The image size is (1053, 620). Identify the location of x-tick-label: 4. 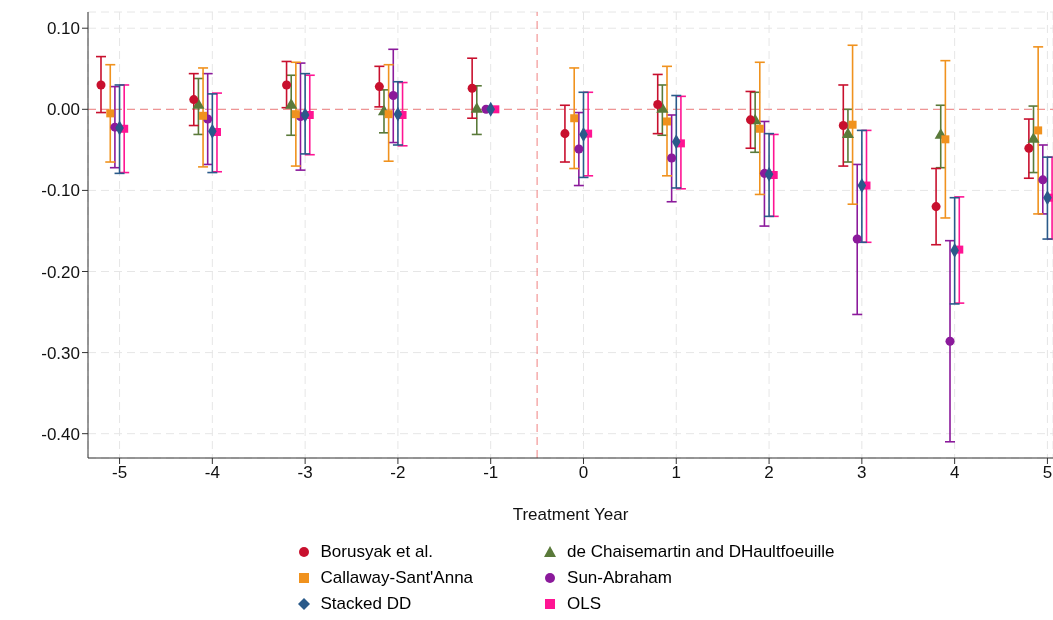
(954, 473).